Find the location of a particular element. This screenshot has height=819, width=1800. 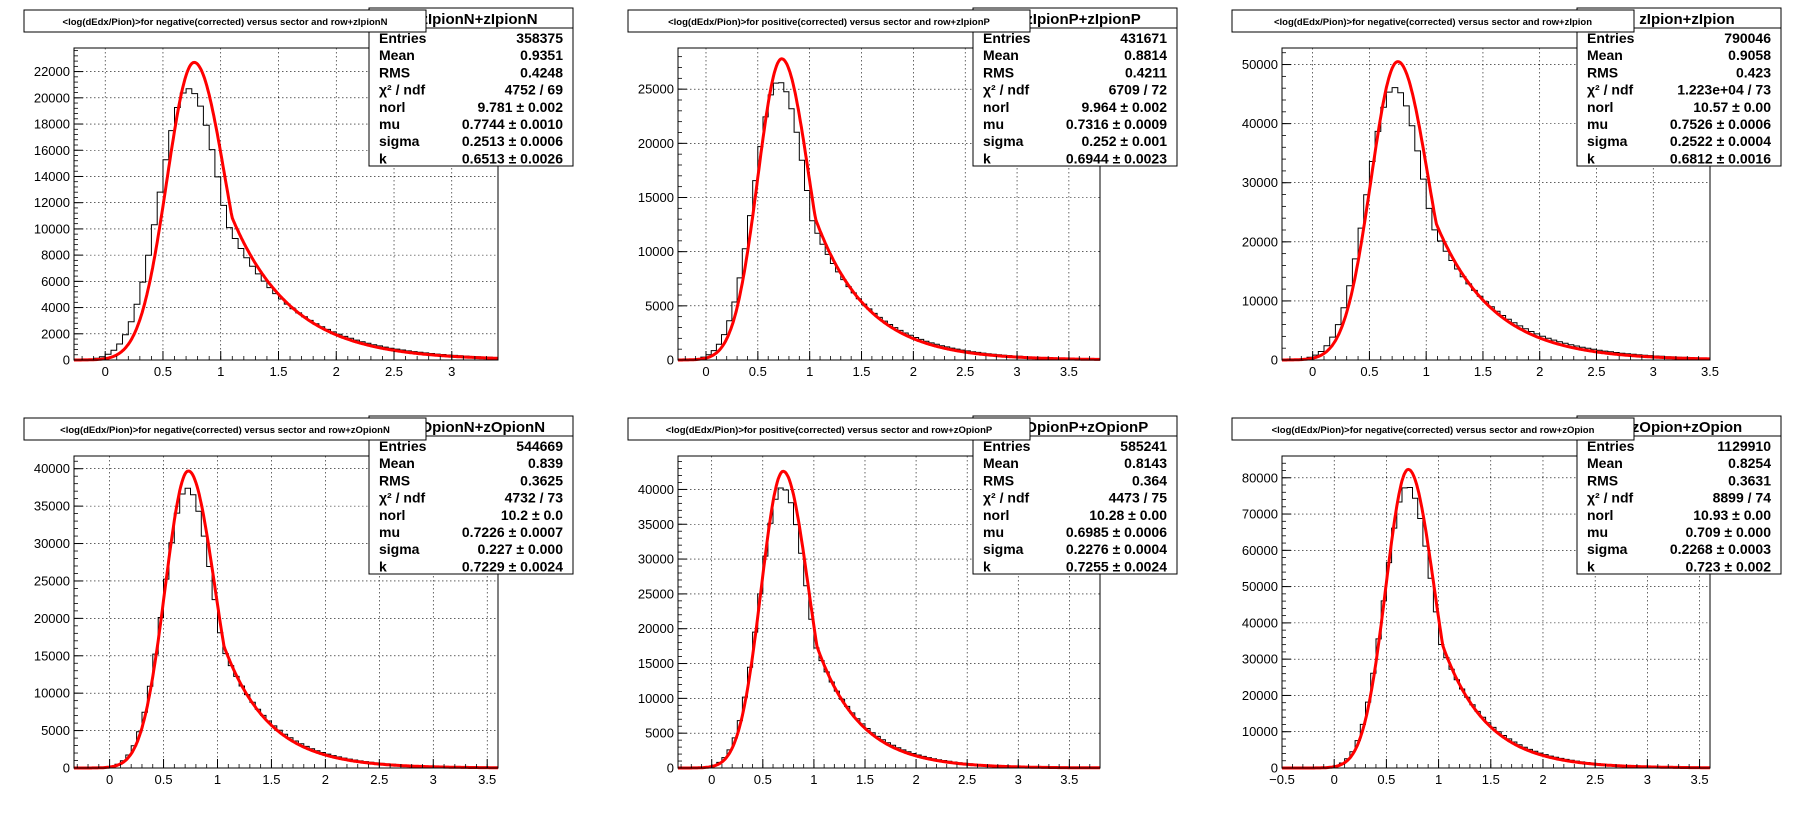

stat-value: 0.7316 ± 0.0009 is located at coordinates (1116, 124).